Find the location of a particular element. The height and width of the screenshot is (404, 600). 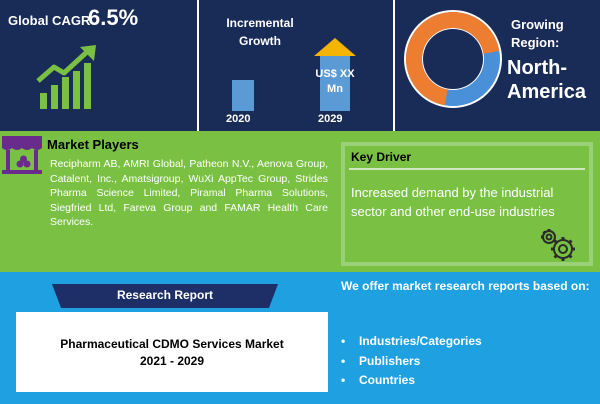

list-item: • Publishers is located at coordinates (381, 360).